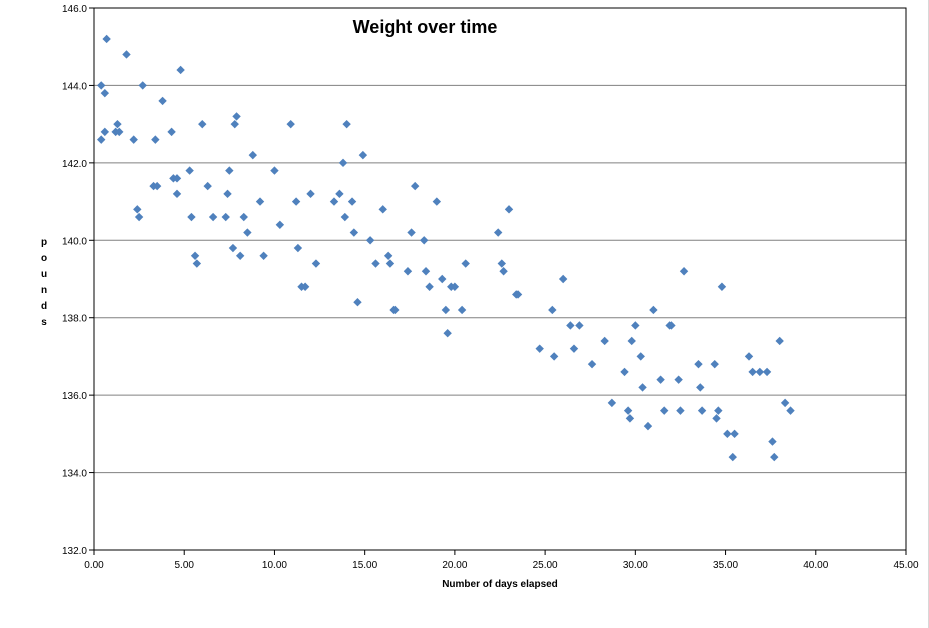  Describe the element at coordinates (635, 565) in the screenshot. I see `x-tick-label: 30.00` at that location.